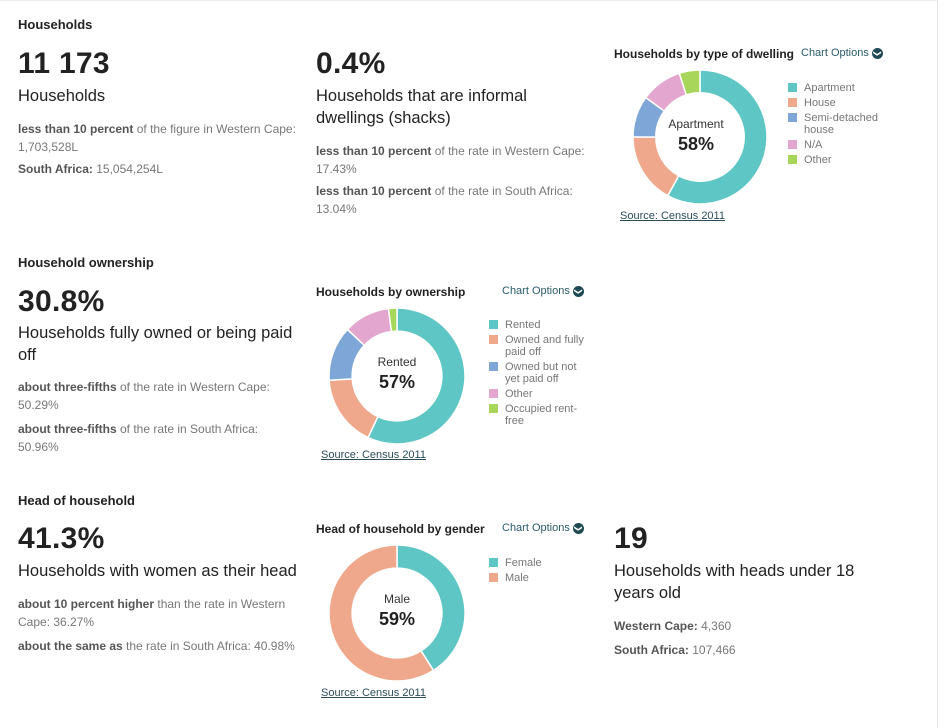  What do you see at coordinates (155, 344) in the screenshot?
I see `ownership-label: Households fully owned or being paid off` at bounding box center [155, 344].